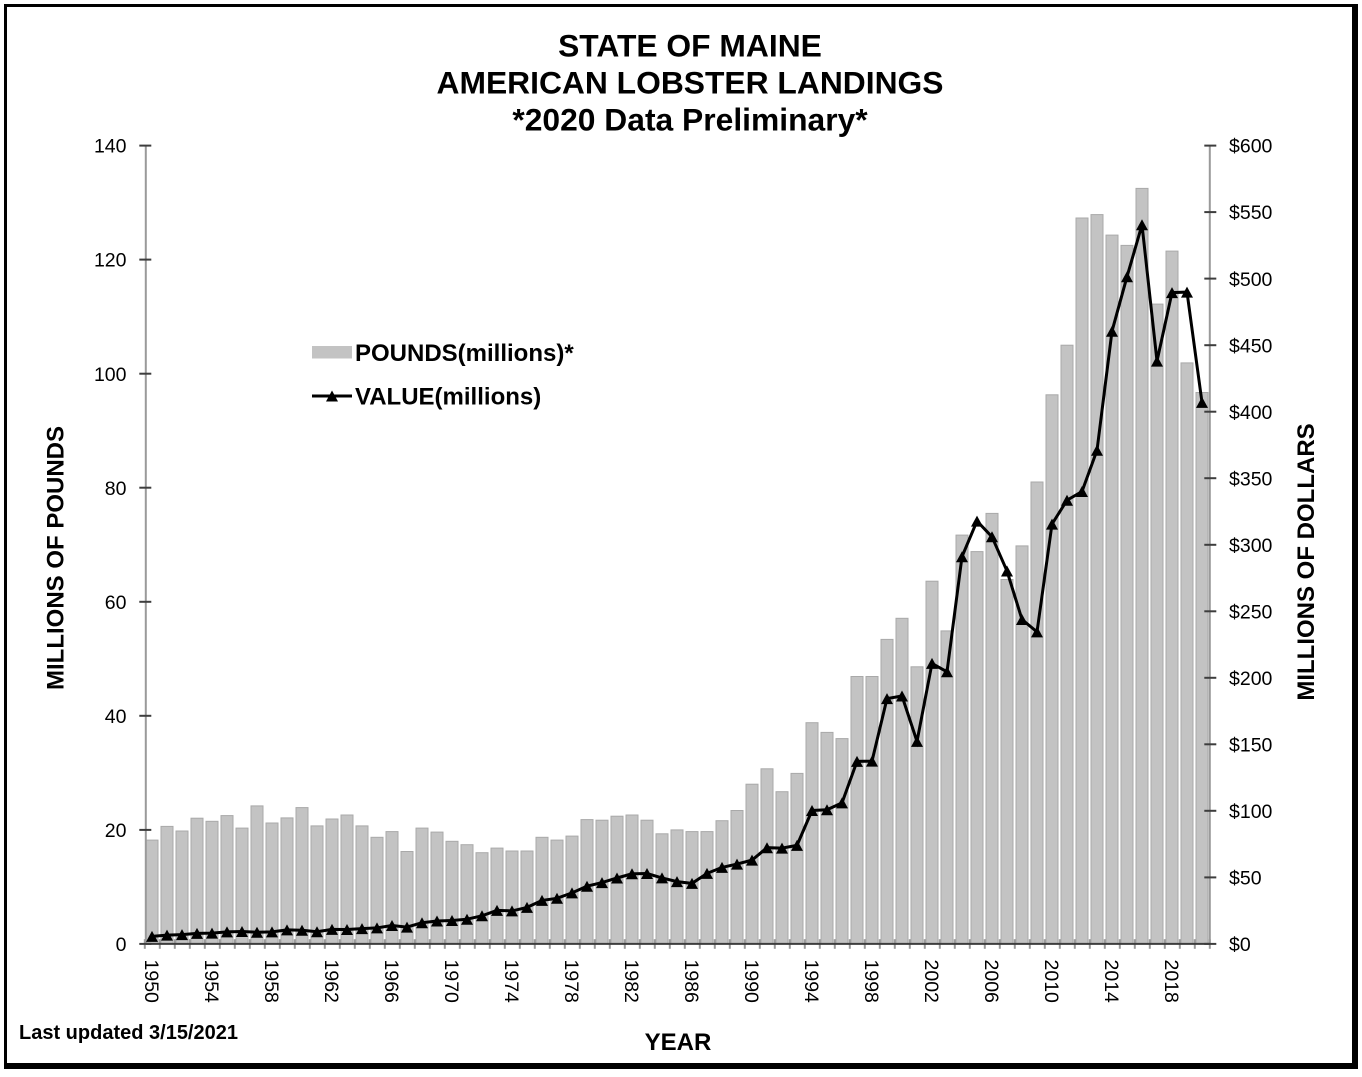  What do you see at coordinates (271, 981) in the screenshot?
I see `svg-text: 1958` at bounding box center [271, 981].